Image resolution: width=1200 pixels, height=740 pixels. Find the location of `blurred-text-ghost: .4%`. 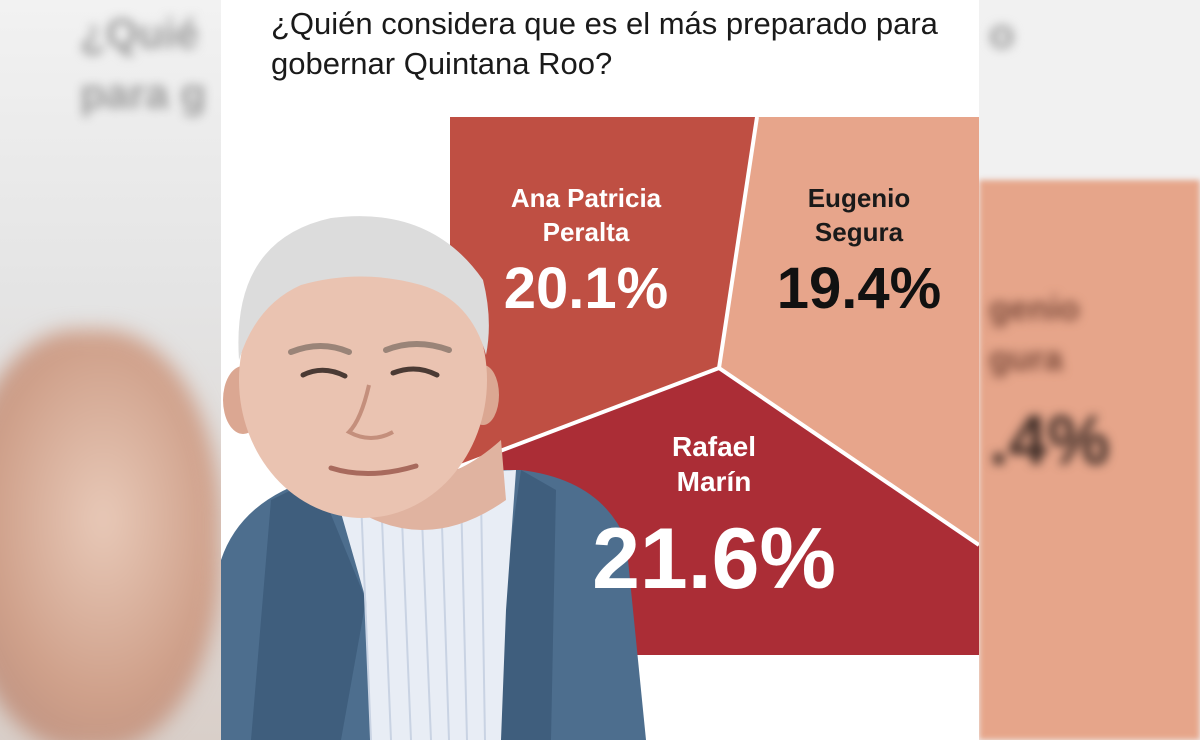

blurred-text-ghost: .4% is located at coordinates (1049, 440).